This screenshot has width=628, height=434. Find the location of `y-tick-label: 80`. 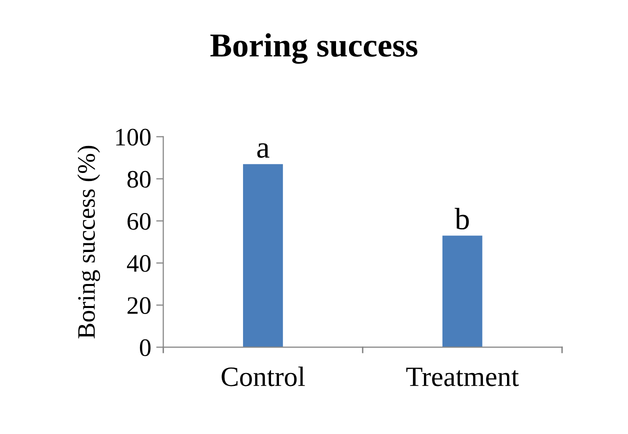

y-tick-label: 80 is located at coordinates (139, 179).